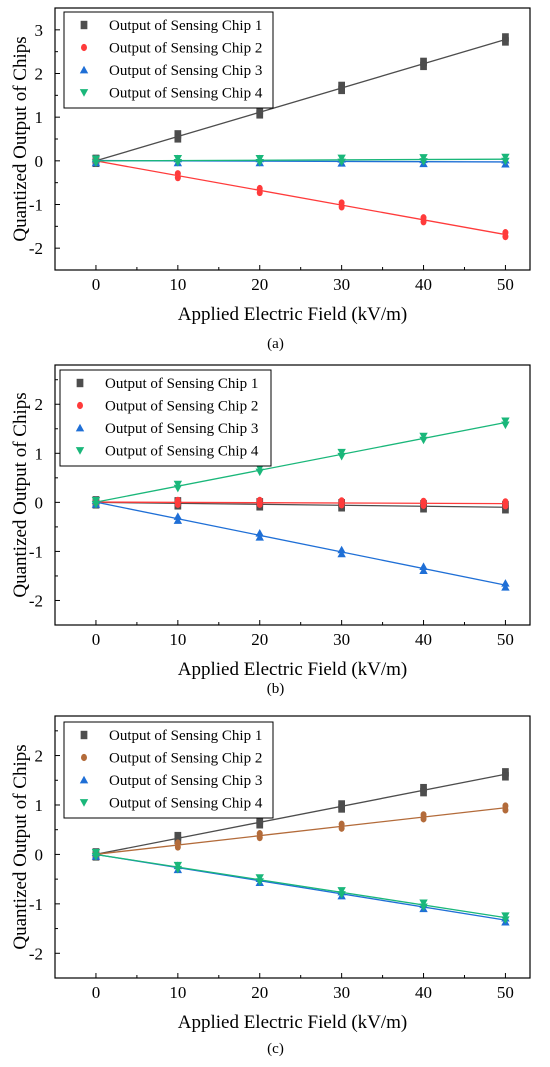 This screenshot has width=550, height=1067. I want to click on x-tick-label: 30, so click(341, 639).